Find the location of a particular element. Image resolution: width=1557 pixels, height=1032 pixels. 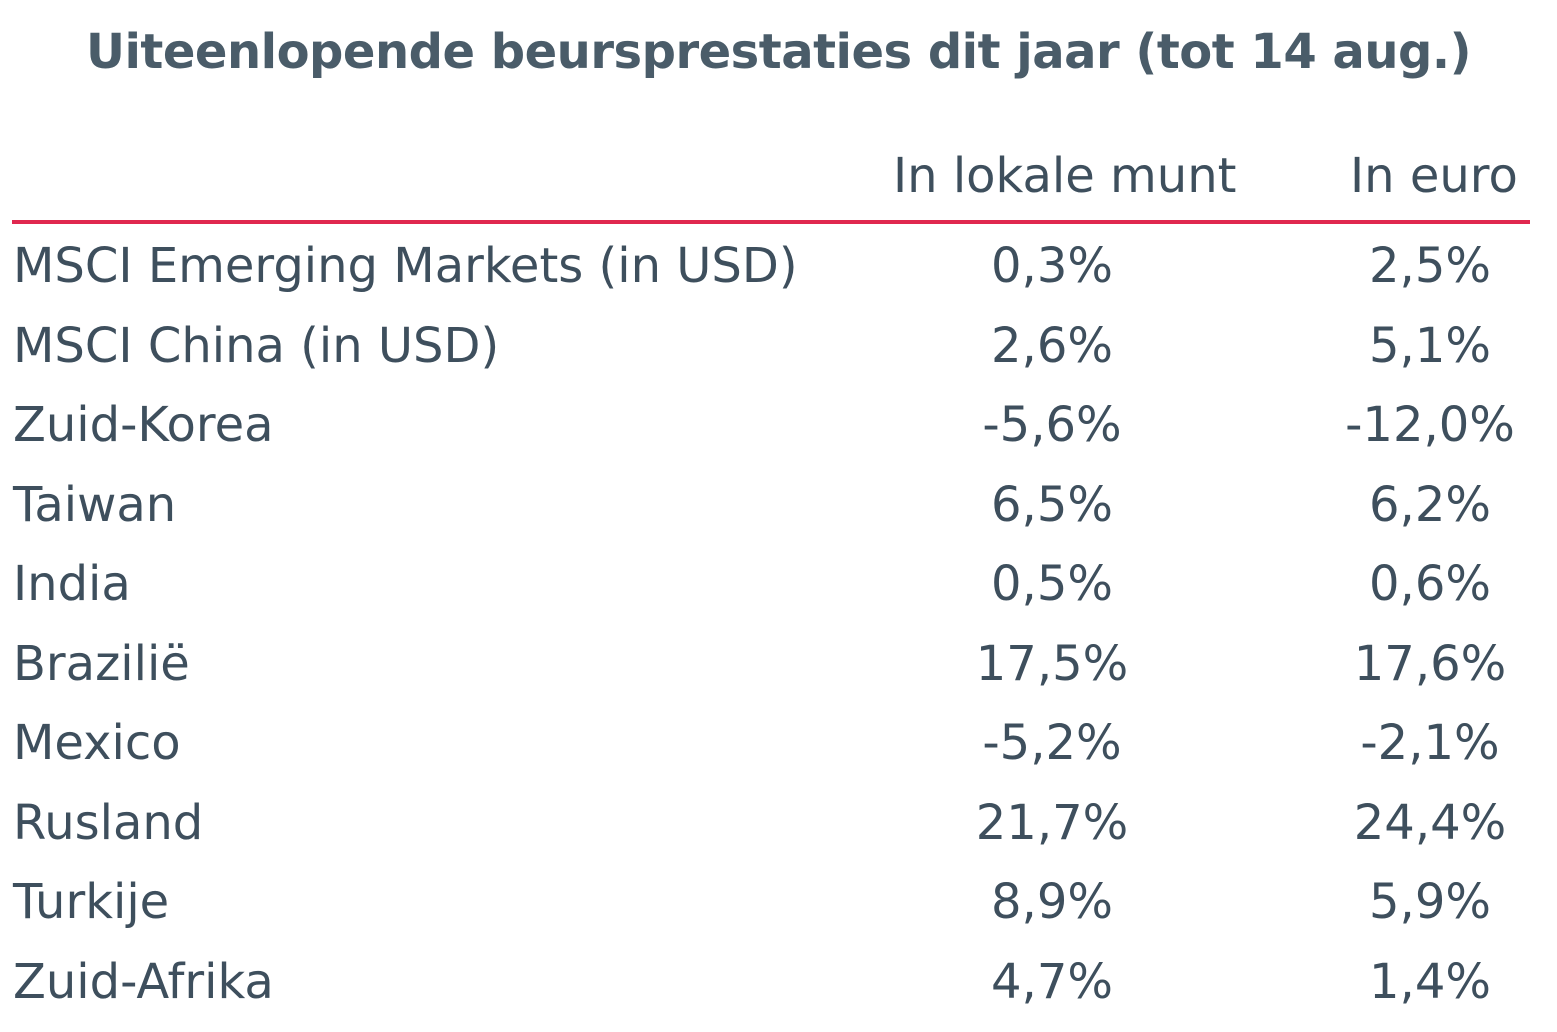

euro-value: 24,4% is located at coordinates (1430, 822).